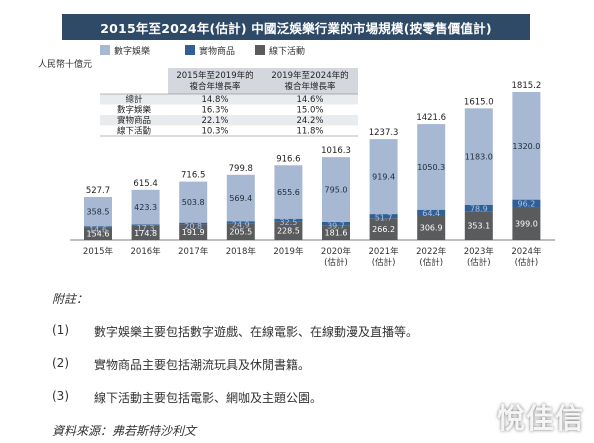 Image resolution: width=594 pixels, height=443 pixels. I want to click on x-tick-label: 2018年, so click(241, 251).